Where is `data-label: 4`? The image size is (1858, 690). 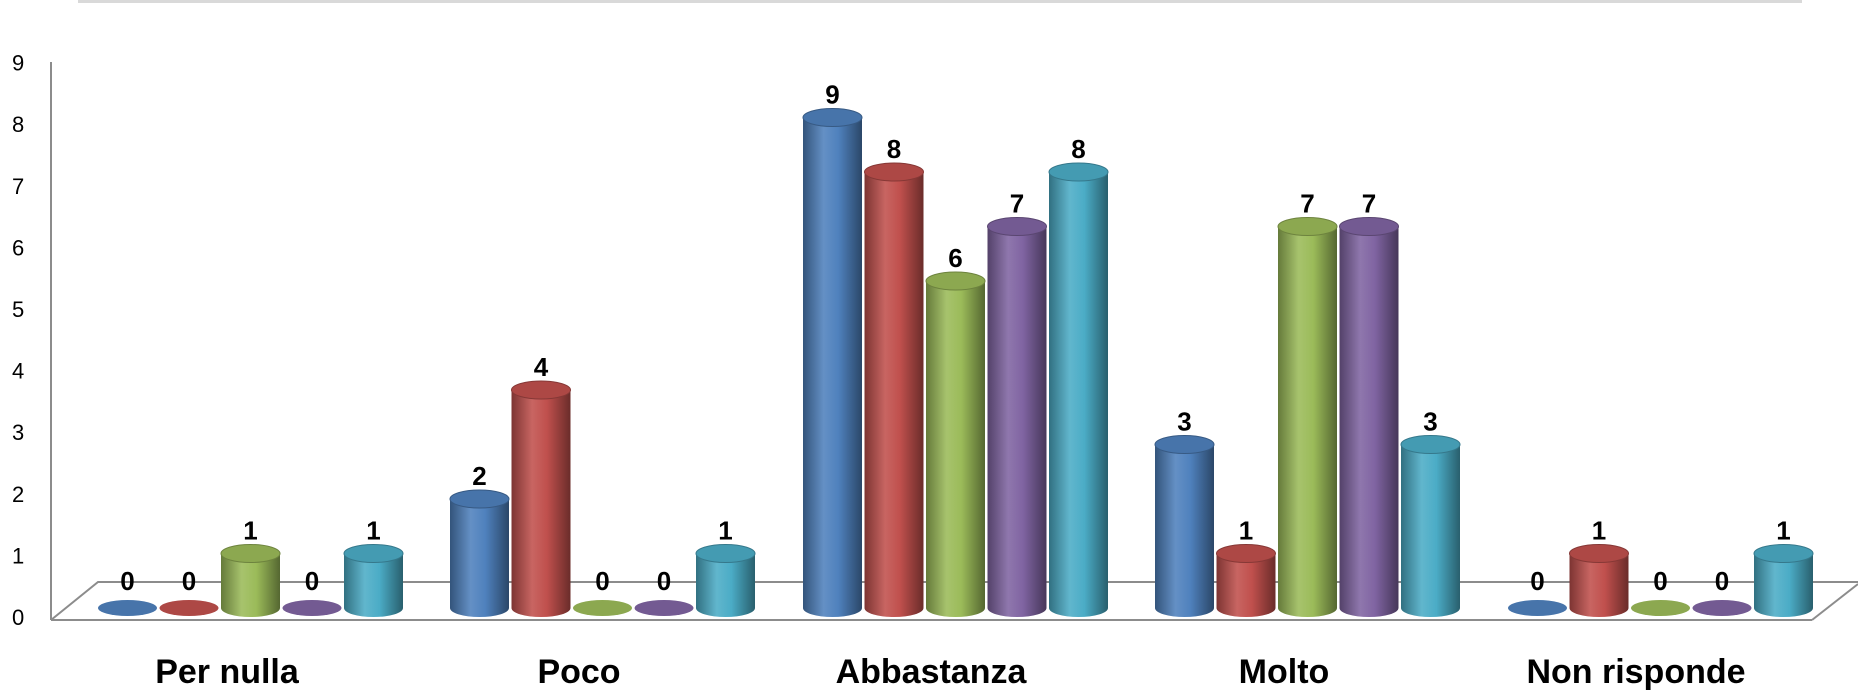 data-label: 4 is located at coordinates (541, 367).